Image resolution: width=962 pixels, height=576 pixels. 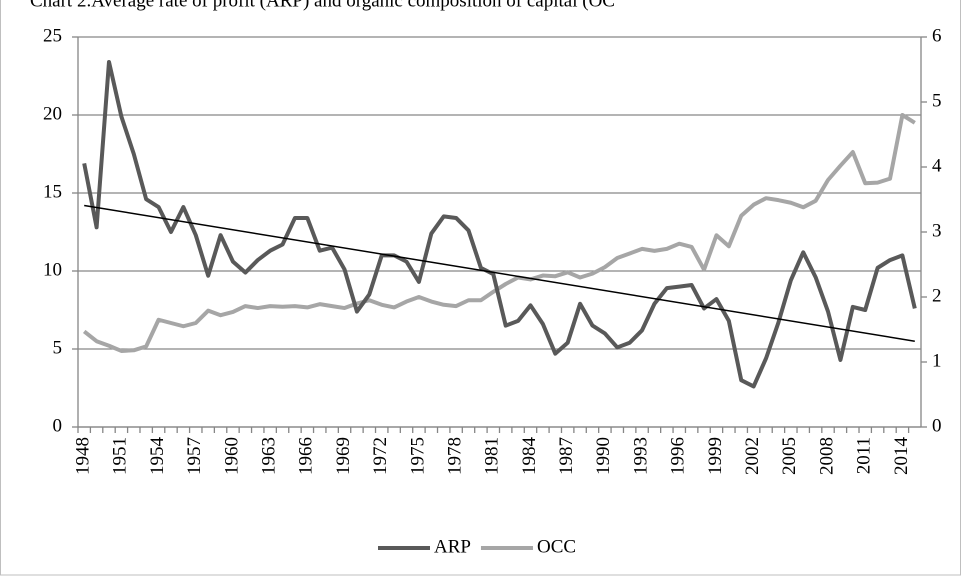 I want to click on y2-tick-label: 6, so click(x=937, y=35).